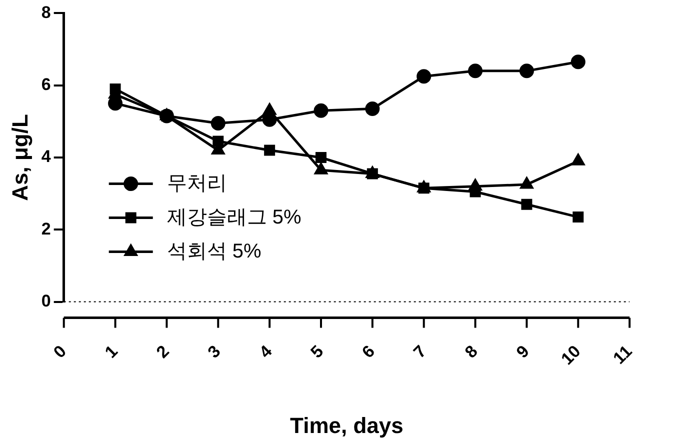  What do you see at coordinates (420, 352) in the screenshot?
I see `x-tick-label: 7` at bounding box center [420, 352].